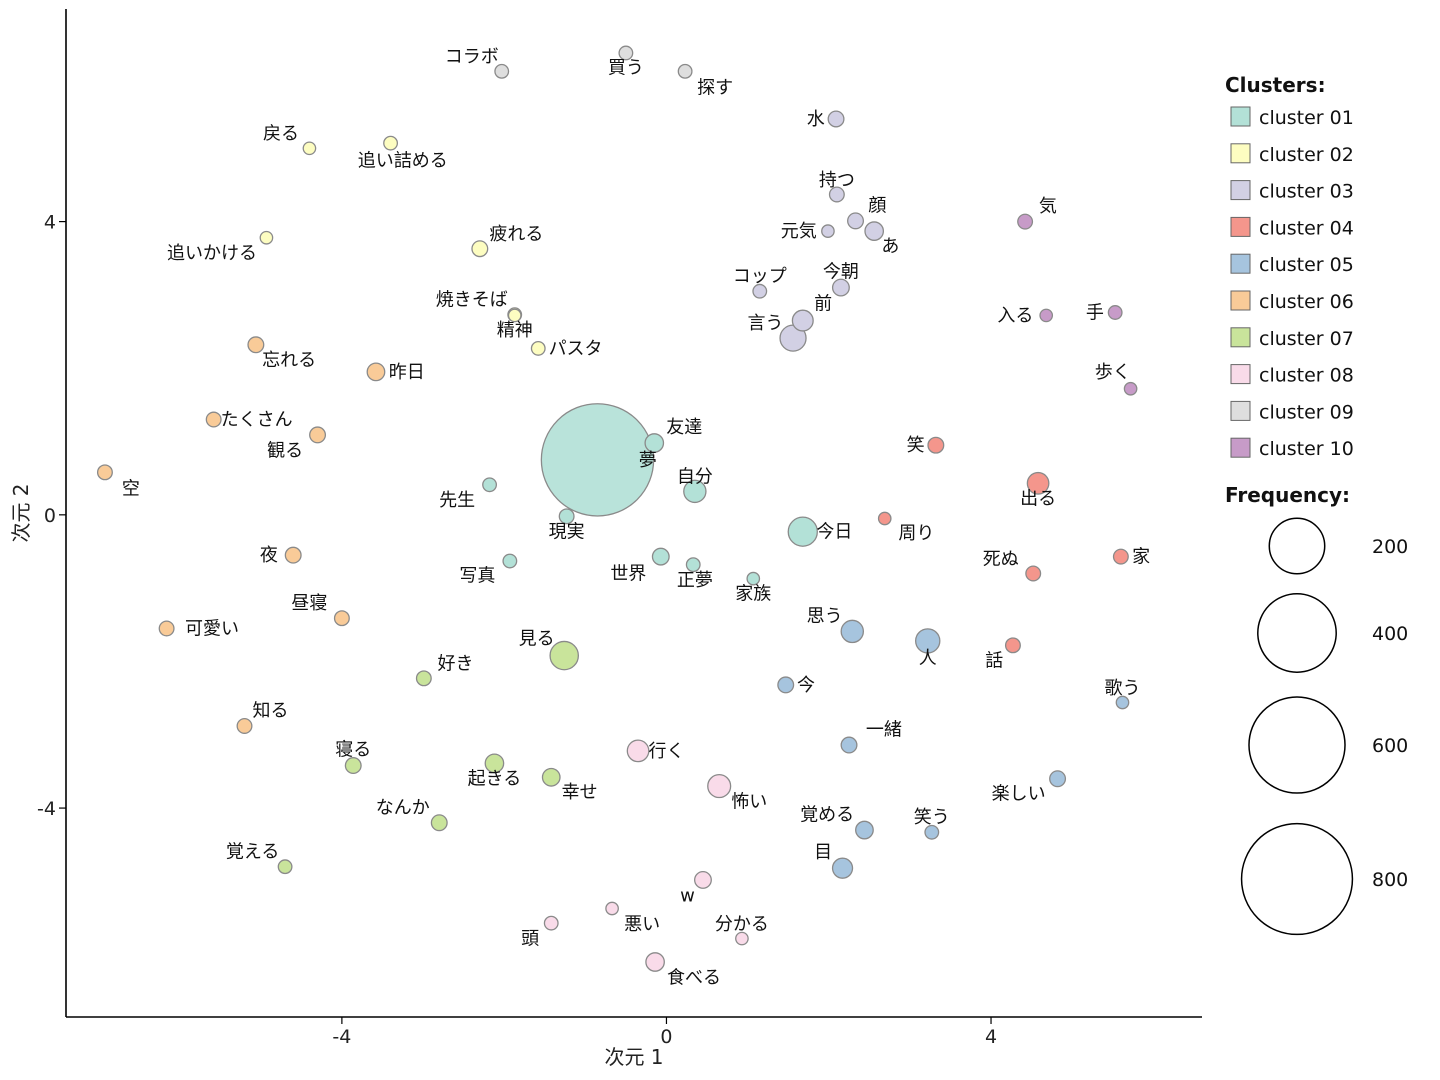 This screenshot has width=1440, height=1080. Describe the element at coordinates (1390, 547) in the screenshot. I see `legend-size-label: 200` at that location.